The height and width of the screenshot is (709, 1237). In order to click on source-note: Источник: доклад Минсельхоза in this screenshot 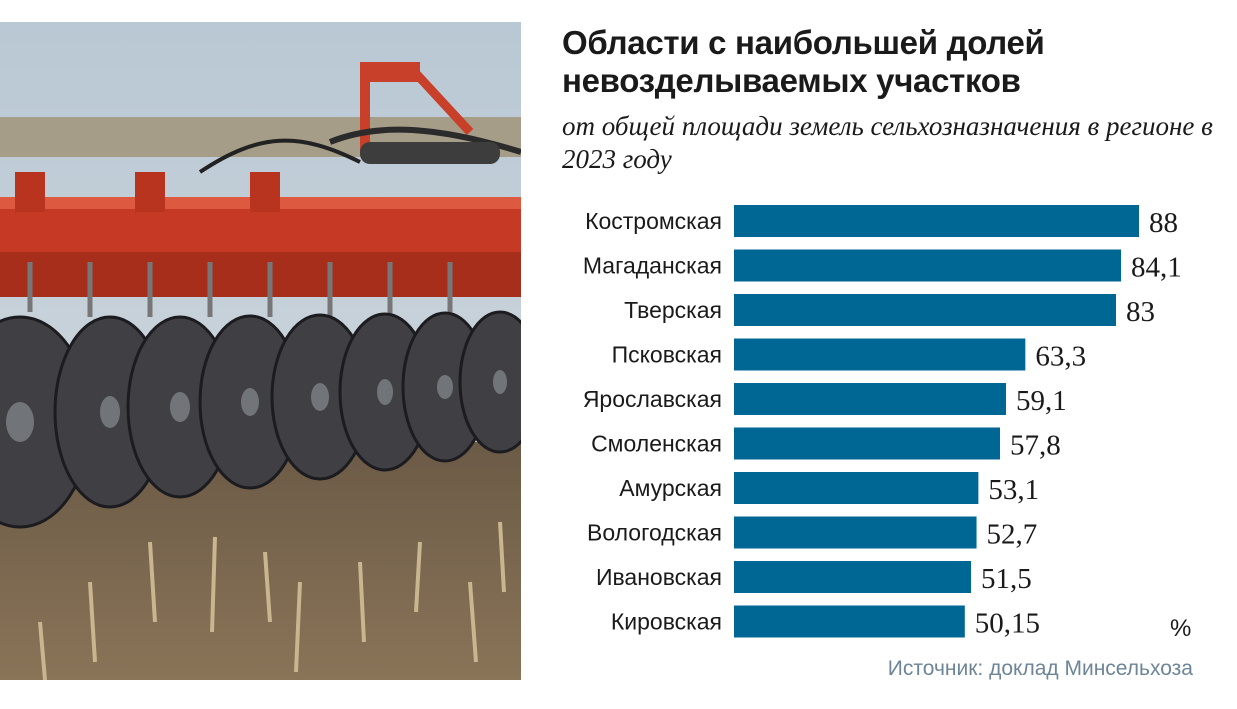, I will do `click(1040, 668)`.